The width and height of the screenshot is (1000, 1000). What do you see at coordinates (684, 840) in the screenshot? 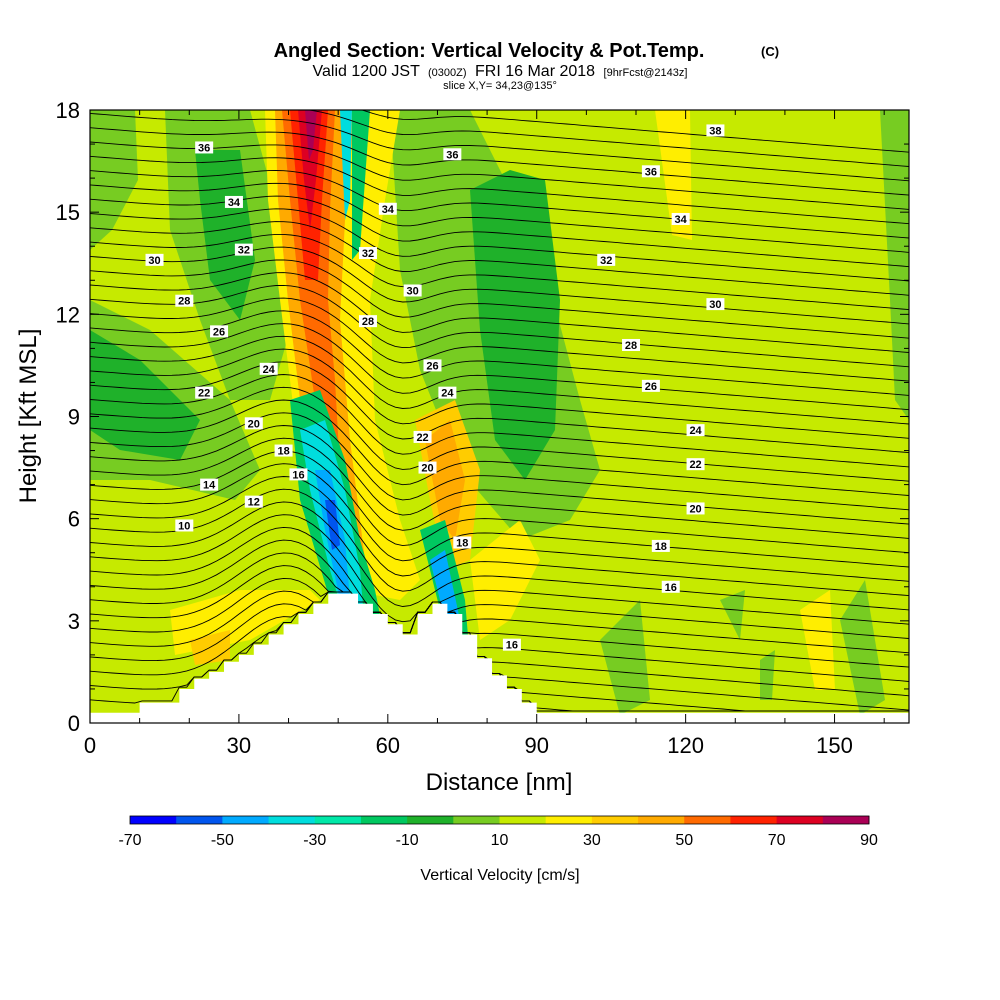
I see `colorbar-tick-label: 50` at bounding box center [684, 840].